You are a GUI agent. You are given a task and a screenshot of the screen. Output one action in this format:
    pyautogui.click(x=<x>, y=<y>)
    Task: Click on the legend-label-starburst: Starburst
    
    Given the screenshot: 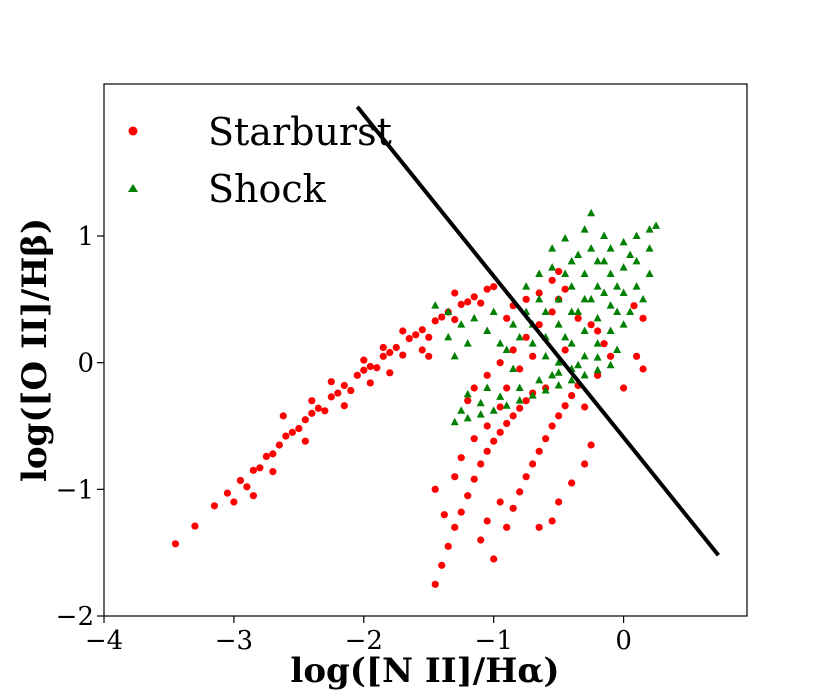 What is the action you would take?
    pyautogui.click(x=300, y=132)
    